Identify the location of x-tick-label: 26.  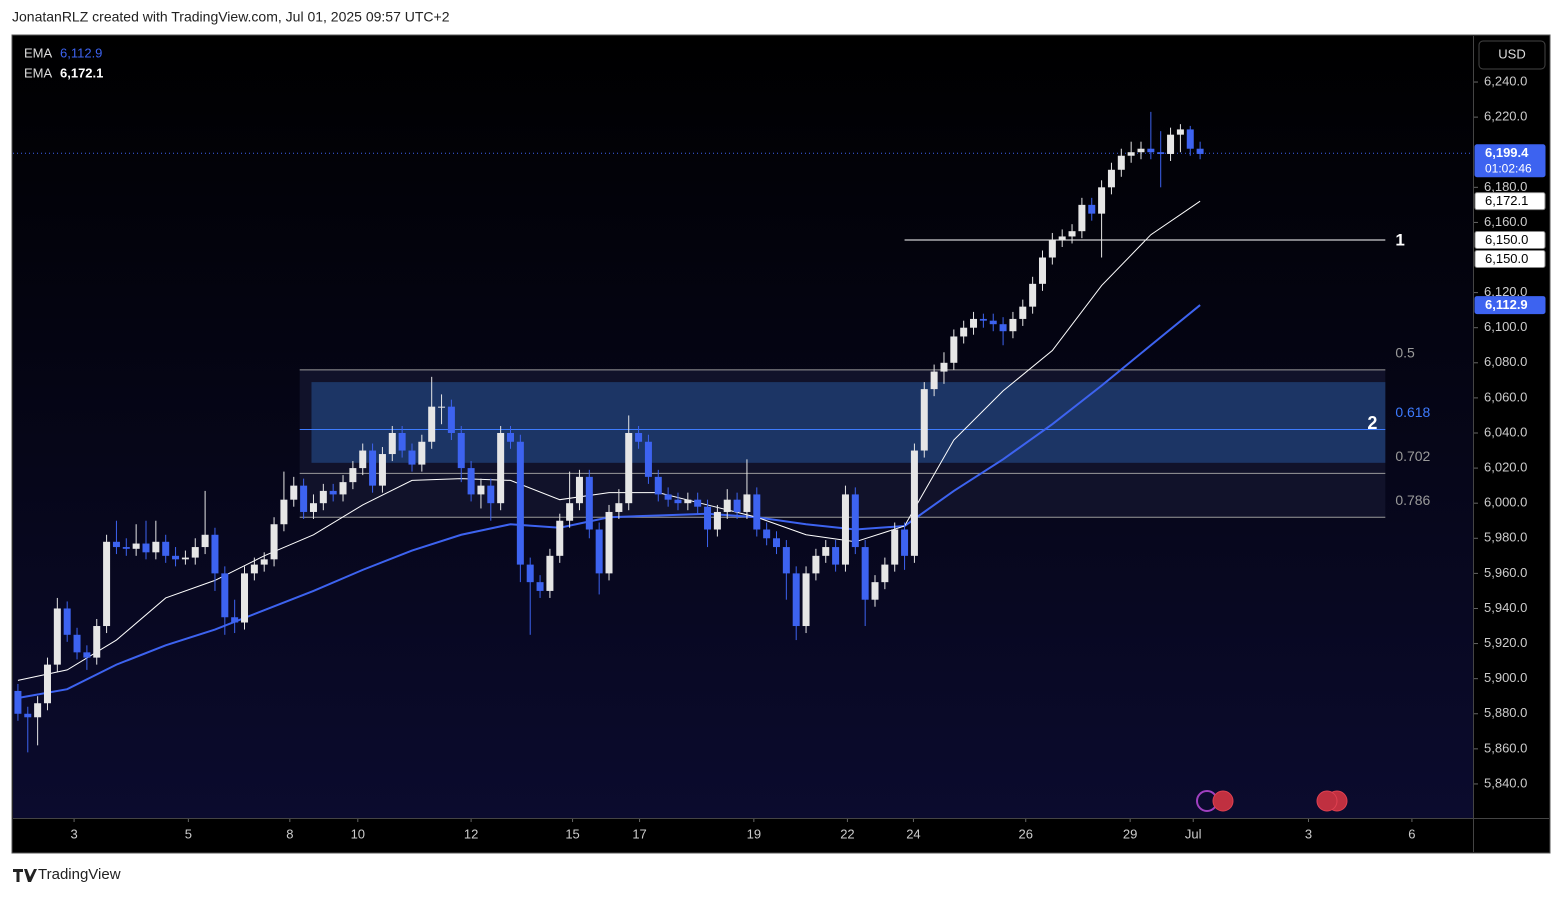
(1026, 833).